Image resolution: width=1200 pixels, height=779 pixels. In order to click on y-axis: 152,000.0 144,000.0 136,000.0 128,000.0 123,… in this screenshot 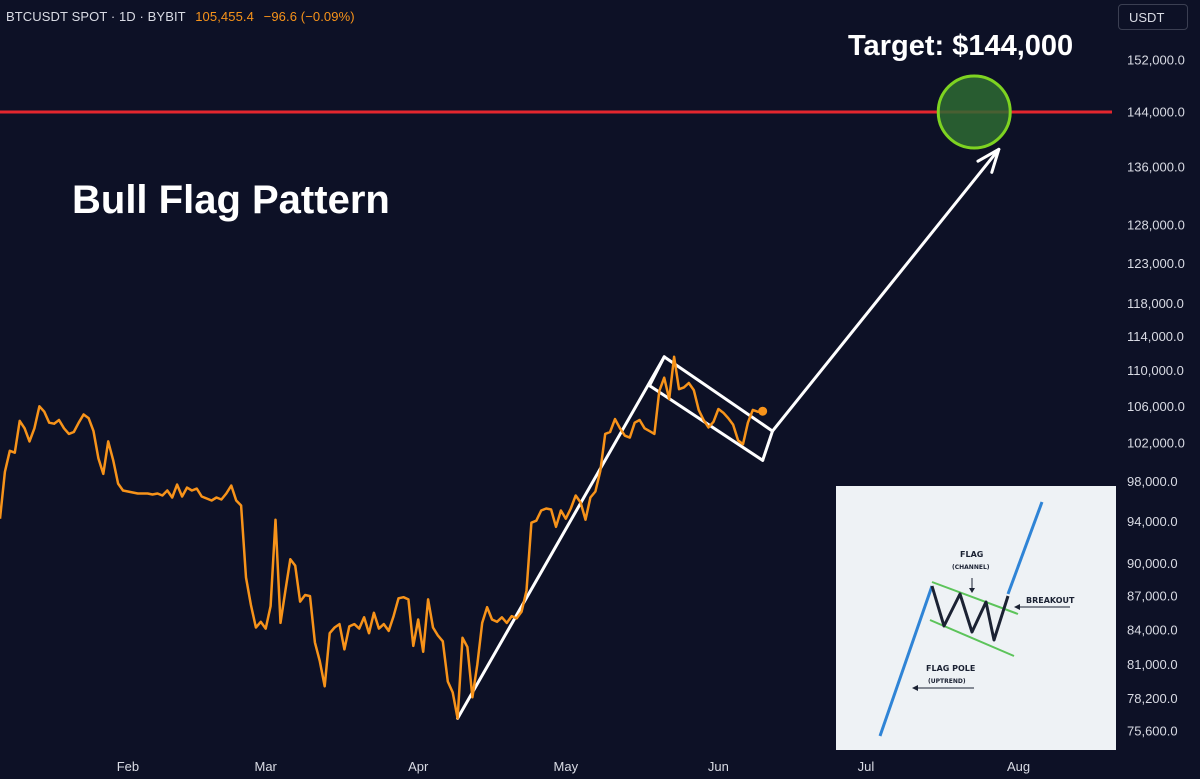, I will do `click(1156, 396)`.